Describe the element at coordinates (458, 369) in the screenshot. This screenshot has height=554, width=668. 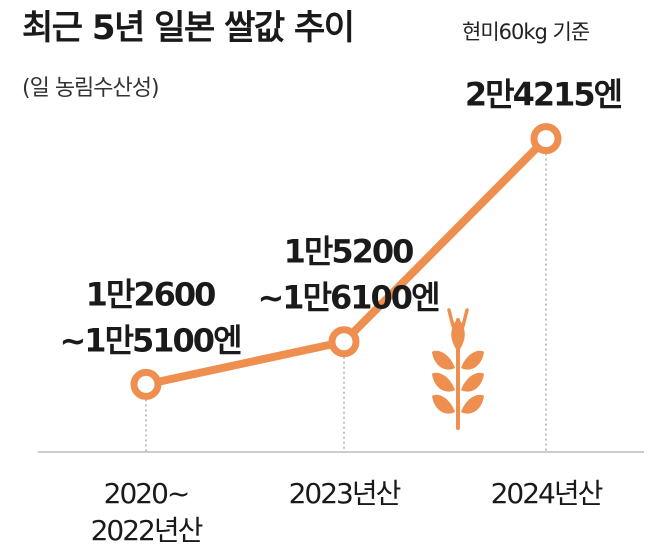
I see `wheat-icon` at that location.